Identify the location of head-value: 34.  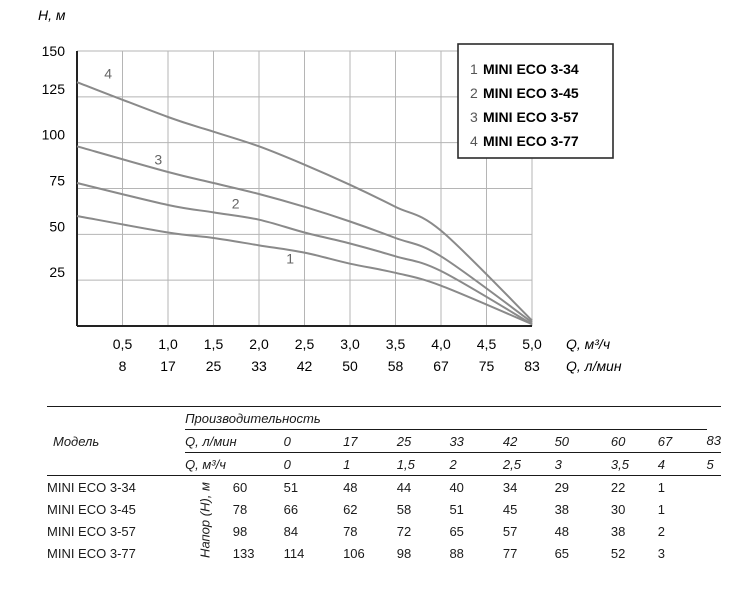
(510, 487).